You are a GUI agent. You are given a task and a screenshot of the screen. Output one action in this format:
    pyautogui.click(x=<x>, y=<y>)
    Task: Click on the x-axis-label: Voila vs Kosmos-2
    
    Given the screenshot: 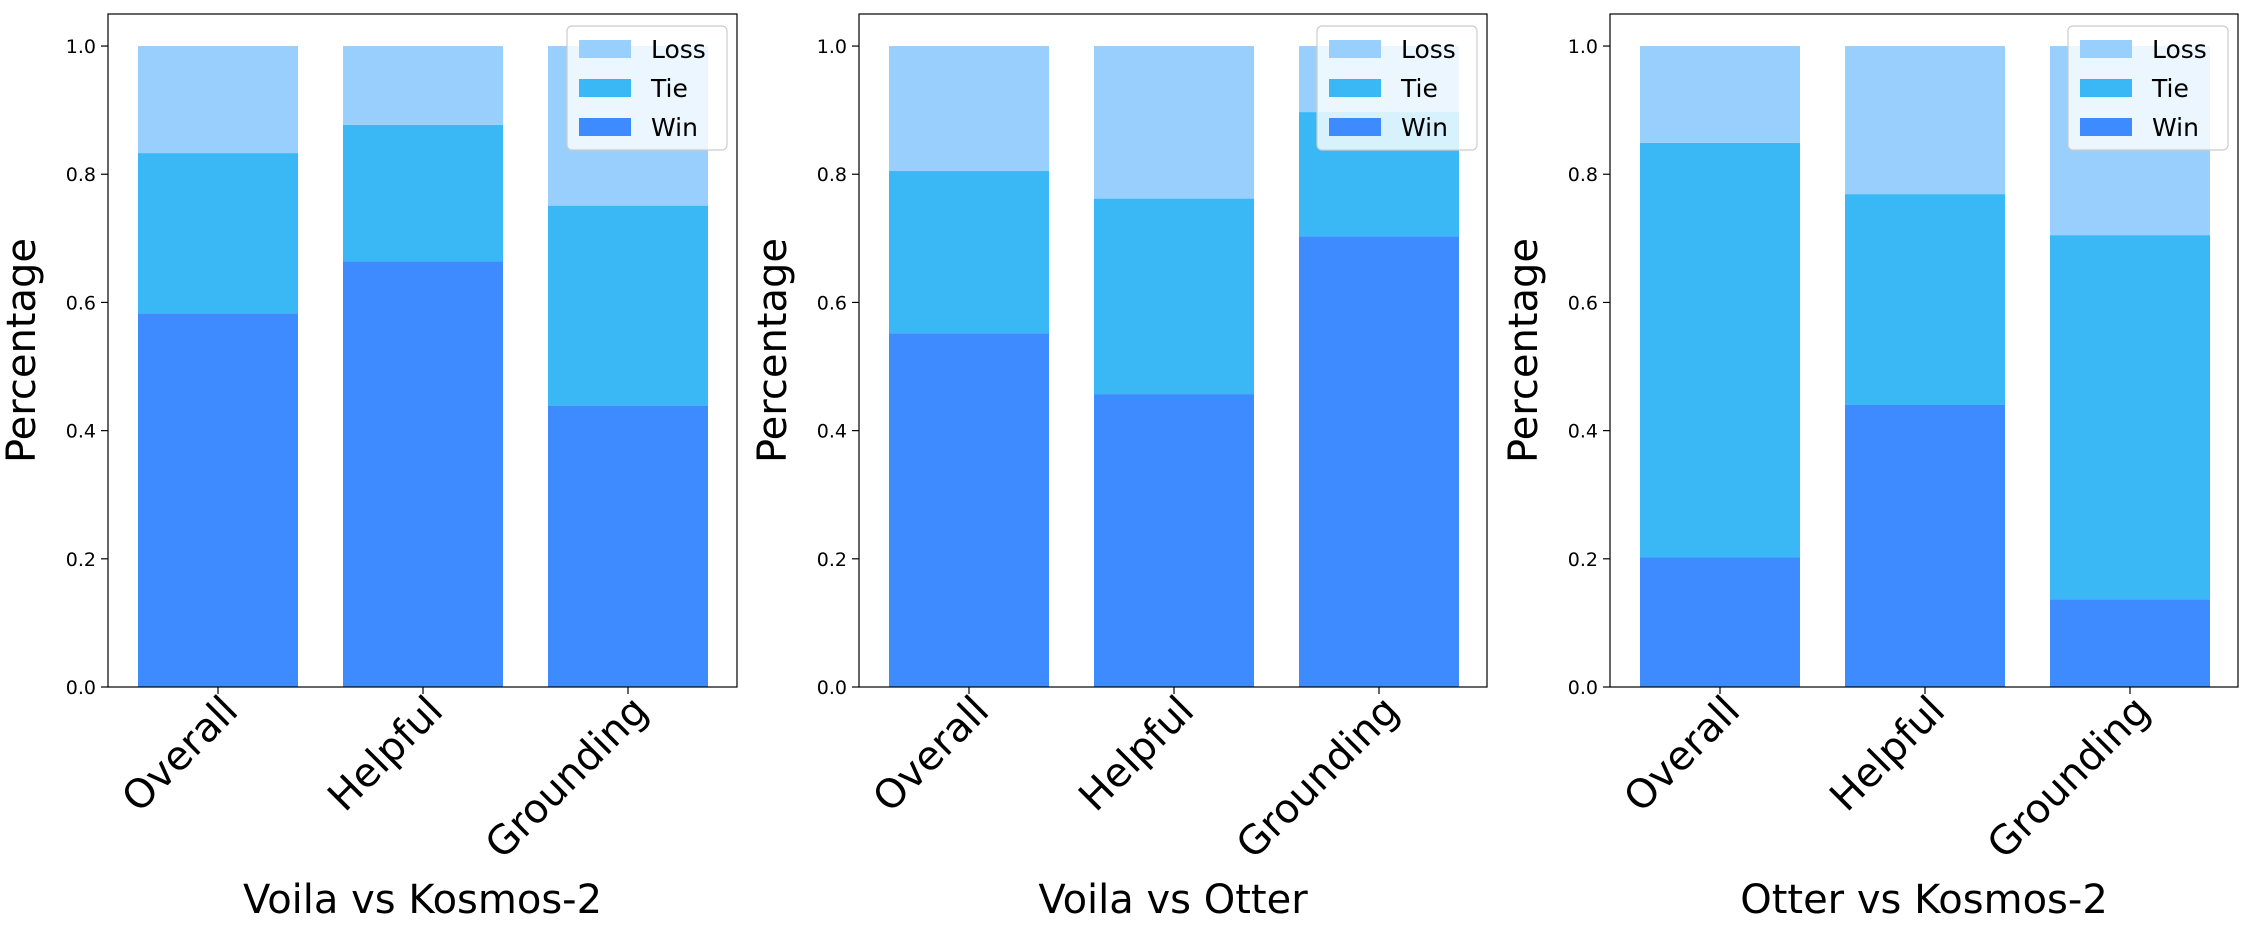 What is the action you would take?
    pyautogui.click(x=422, y=900)
    